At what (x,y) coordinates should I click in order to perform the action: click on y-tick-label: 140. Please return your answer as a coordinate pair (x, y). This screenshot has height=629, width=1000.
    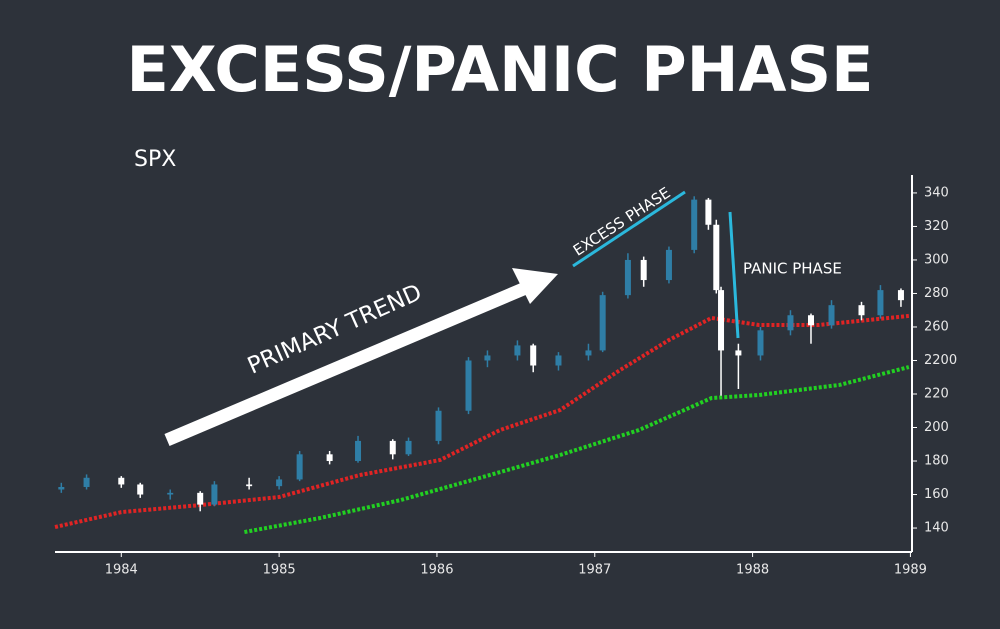
    Looking at the image, I should click on (936, 528).